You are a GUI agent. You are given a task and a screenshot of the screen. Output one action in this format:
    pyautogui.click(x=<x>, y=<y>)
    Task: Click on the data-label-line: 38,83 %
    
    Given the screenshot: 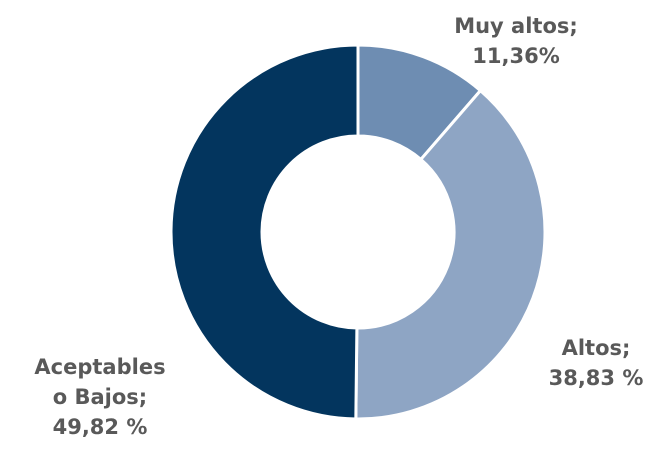 What is the action you would take?
    pyautogui.click(x=596, y=378)
    